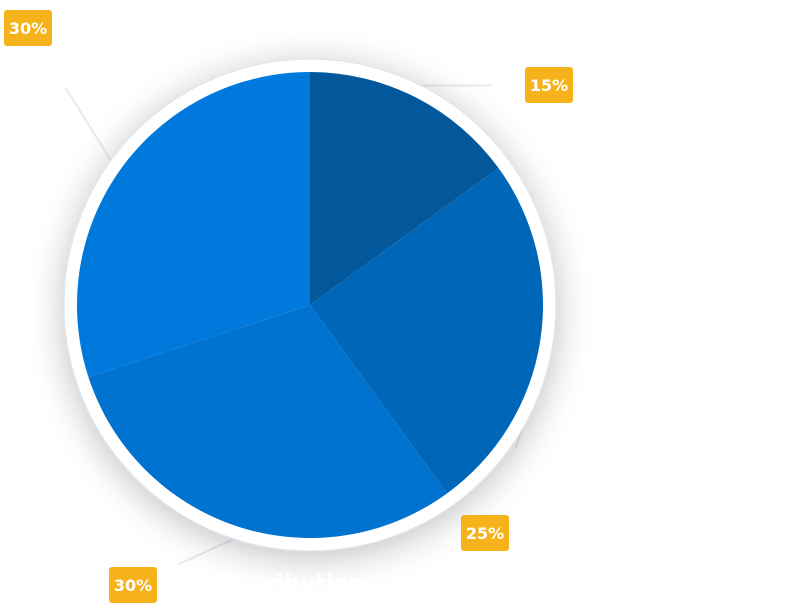  What do you see at coordinates (250, 23) in the screenshot?
I see `slice-name-label: Reserve` at bounding box center [250, 23].